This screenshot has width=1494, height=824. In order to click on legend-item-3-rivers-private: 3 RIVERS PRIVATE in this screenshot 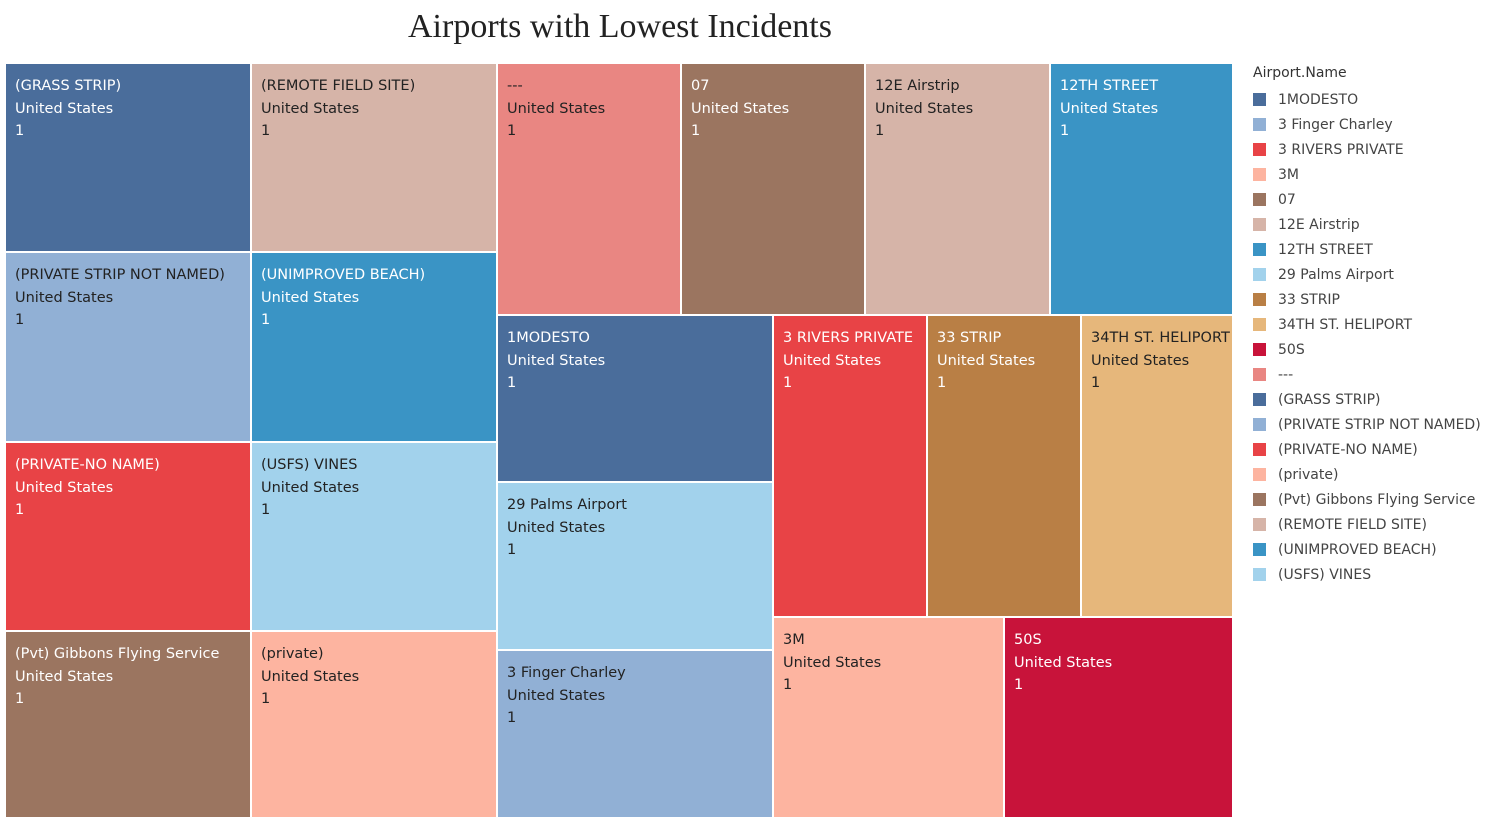, I will do `click(1367, 149)`.